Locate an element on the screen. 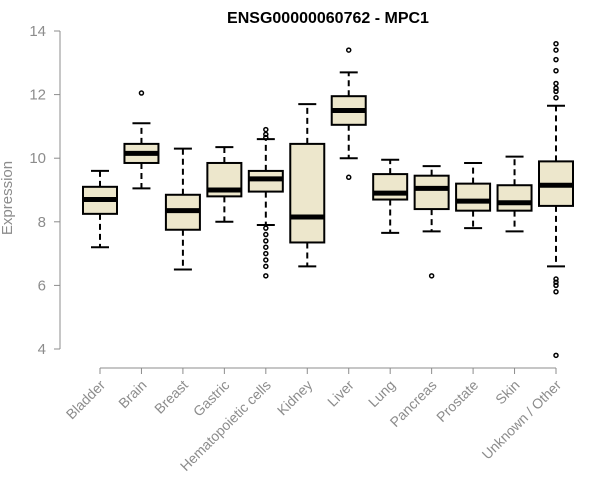 This screenshot has width=600, height=500. box-hematopoietic-cells is located at coordinates (265, 202).